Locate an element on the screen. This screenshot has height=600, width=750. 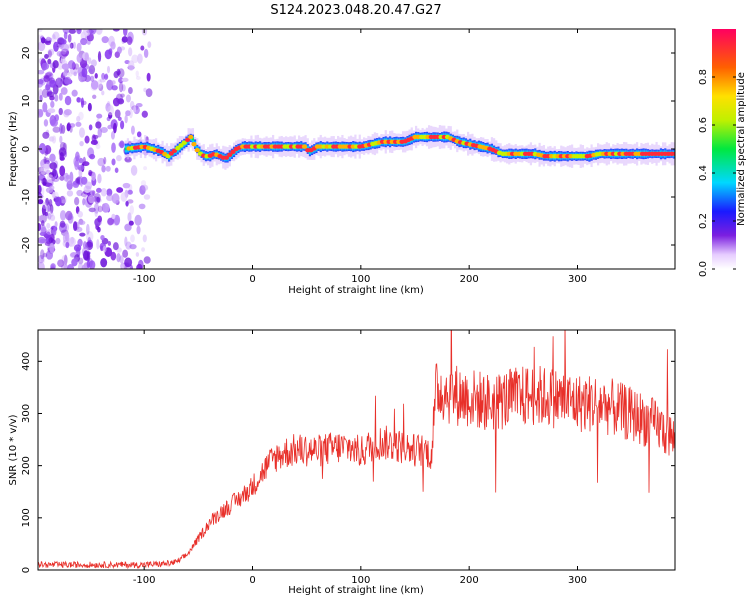
x-tick-label: 300 is located at coordinates (577, 279).